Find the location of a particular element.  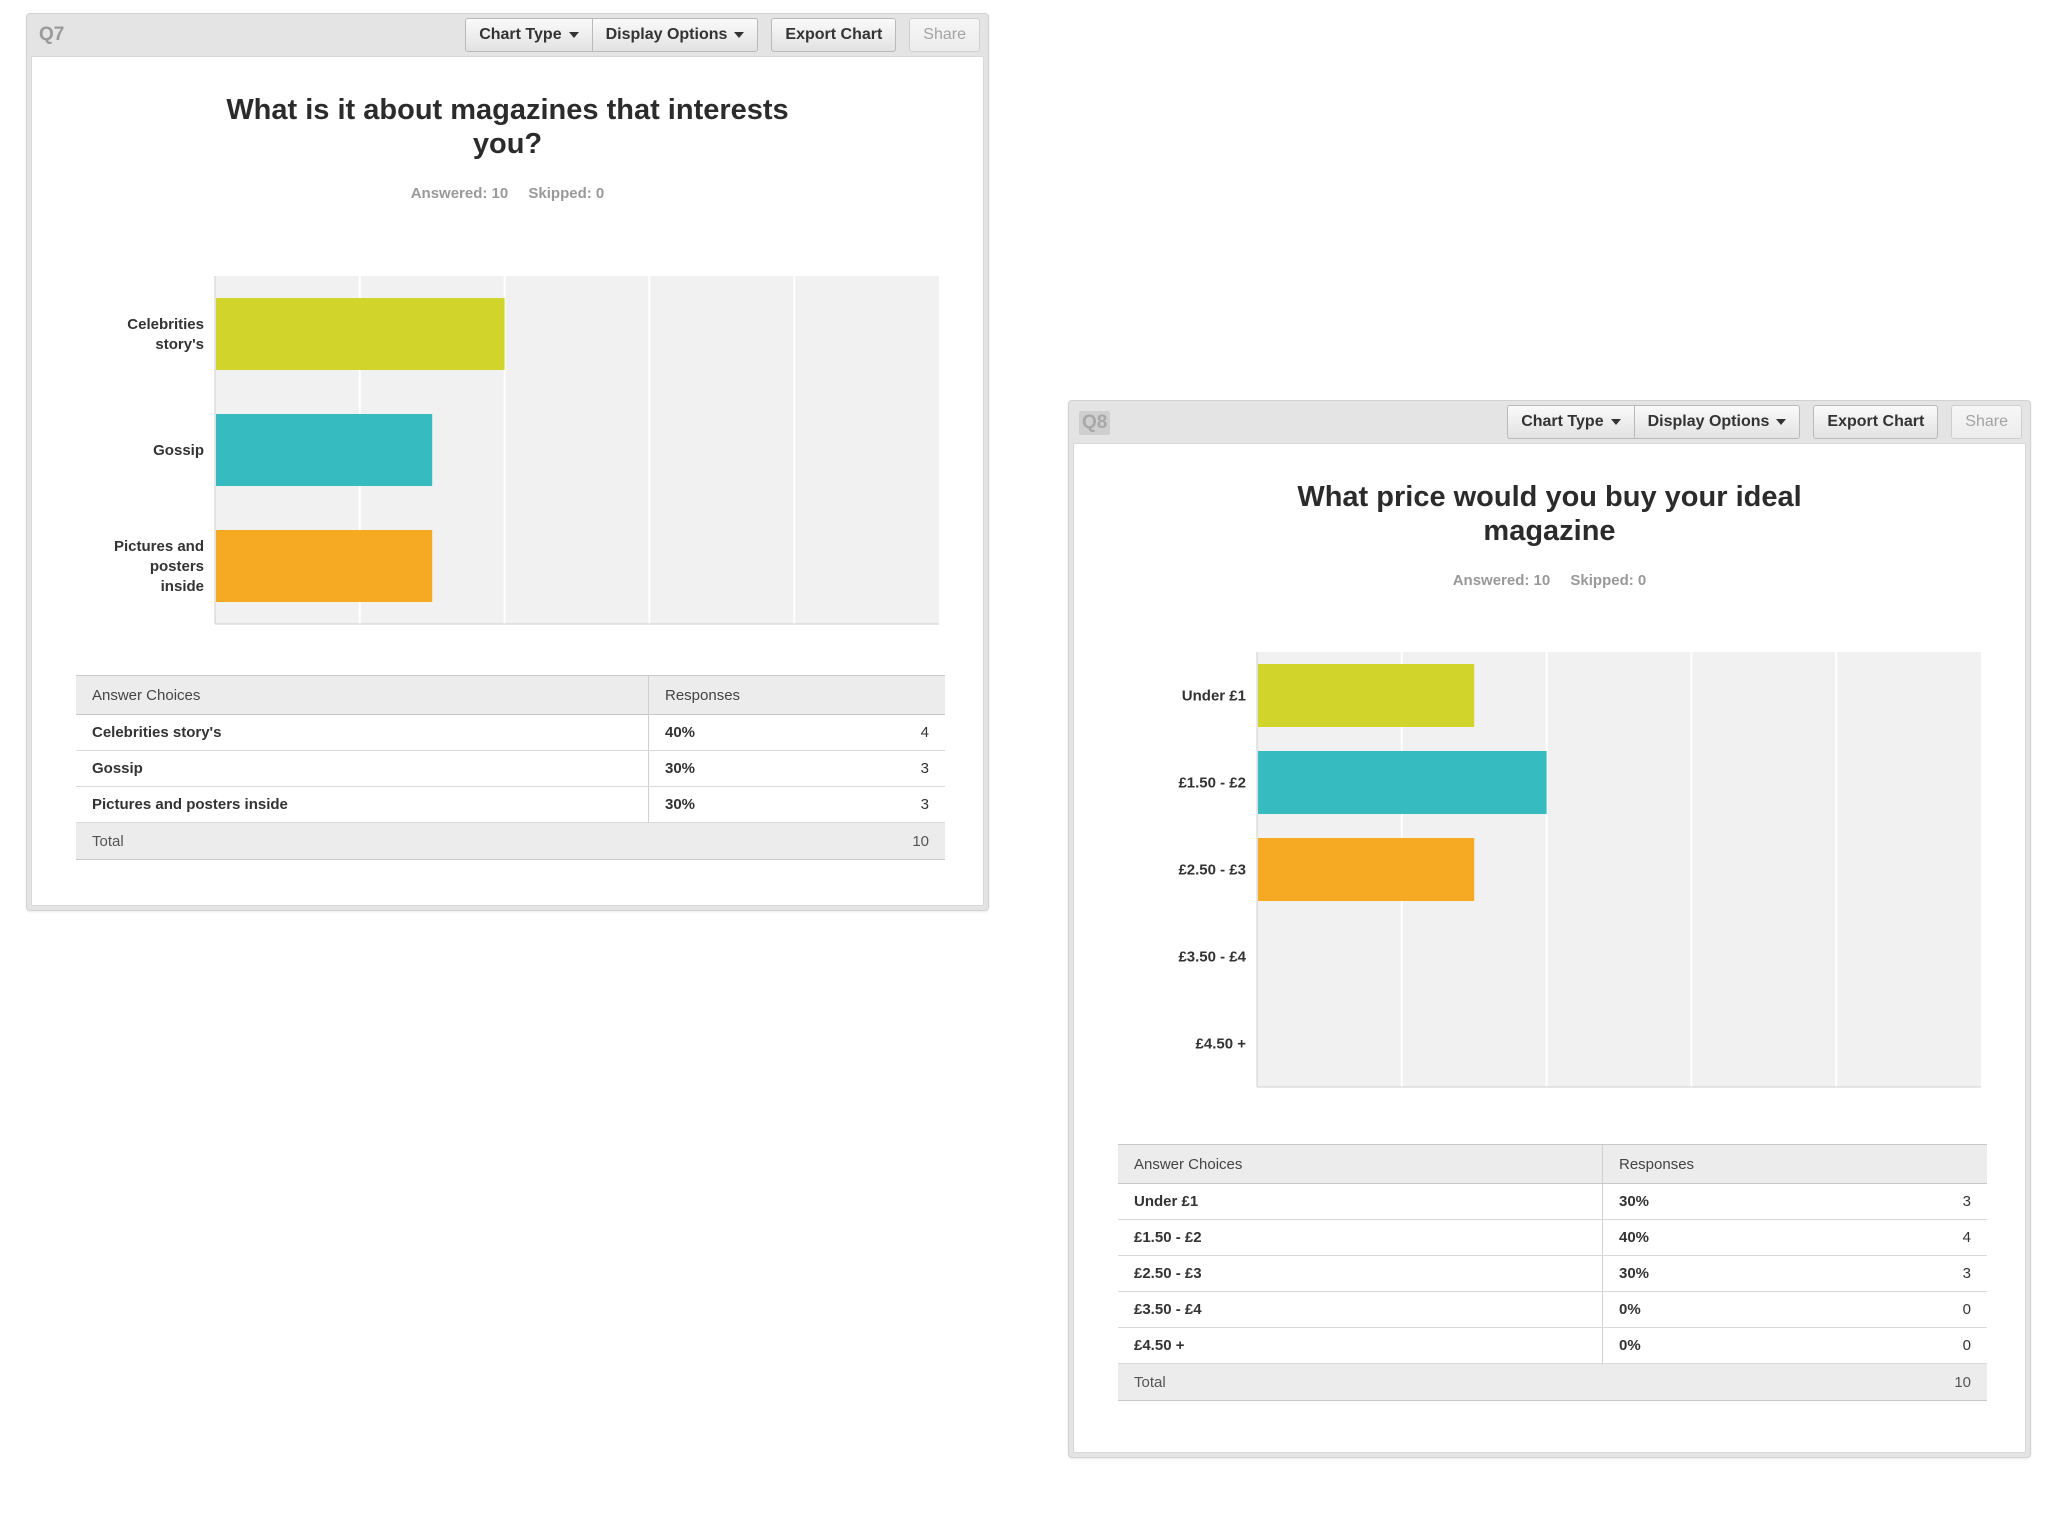

q8-table-header: Answer Choices Responses is located at coordinates (1552, 1164).